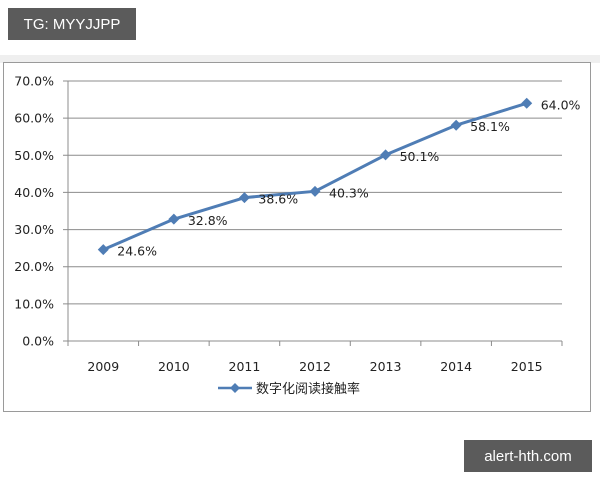  I want to click on watermark-bottom-right: alert-hth.com, so click(528, 456).